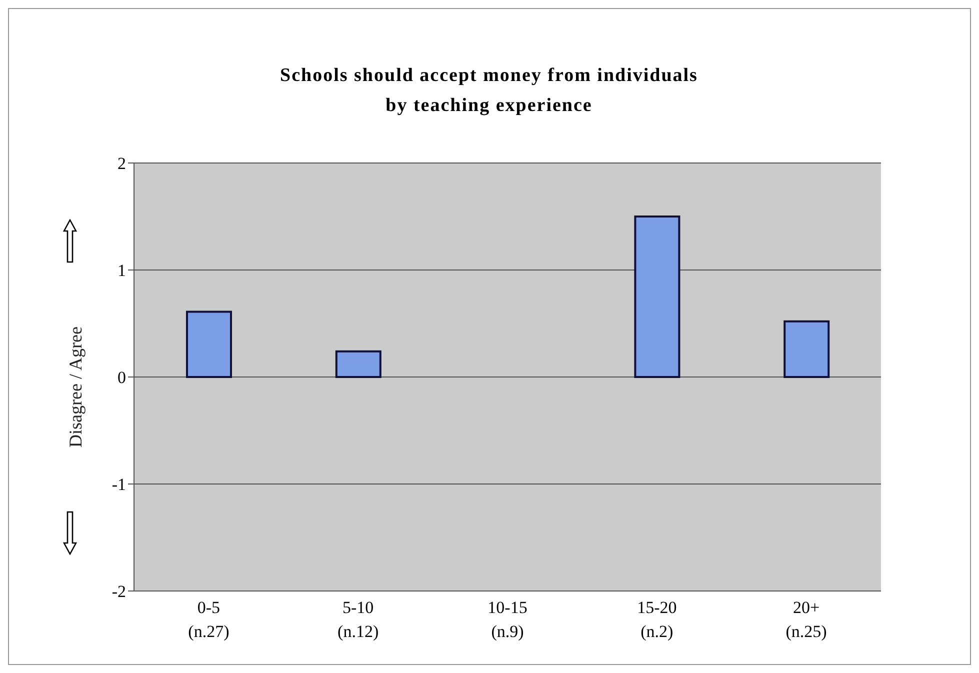  I want to click on y-tick-label: 2, so click(122, 164).